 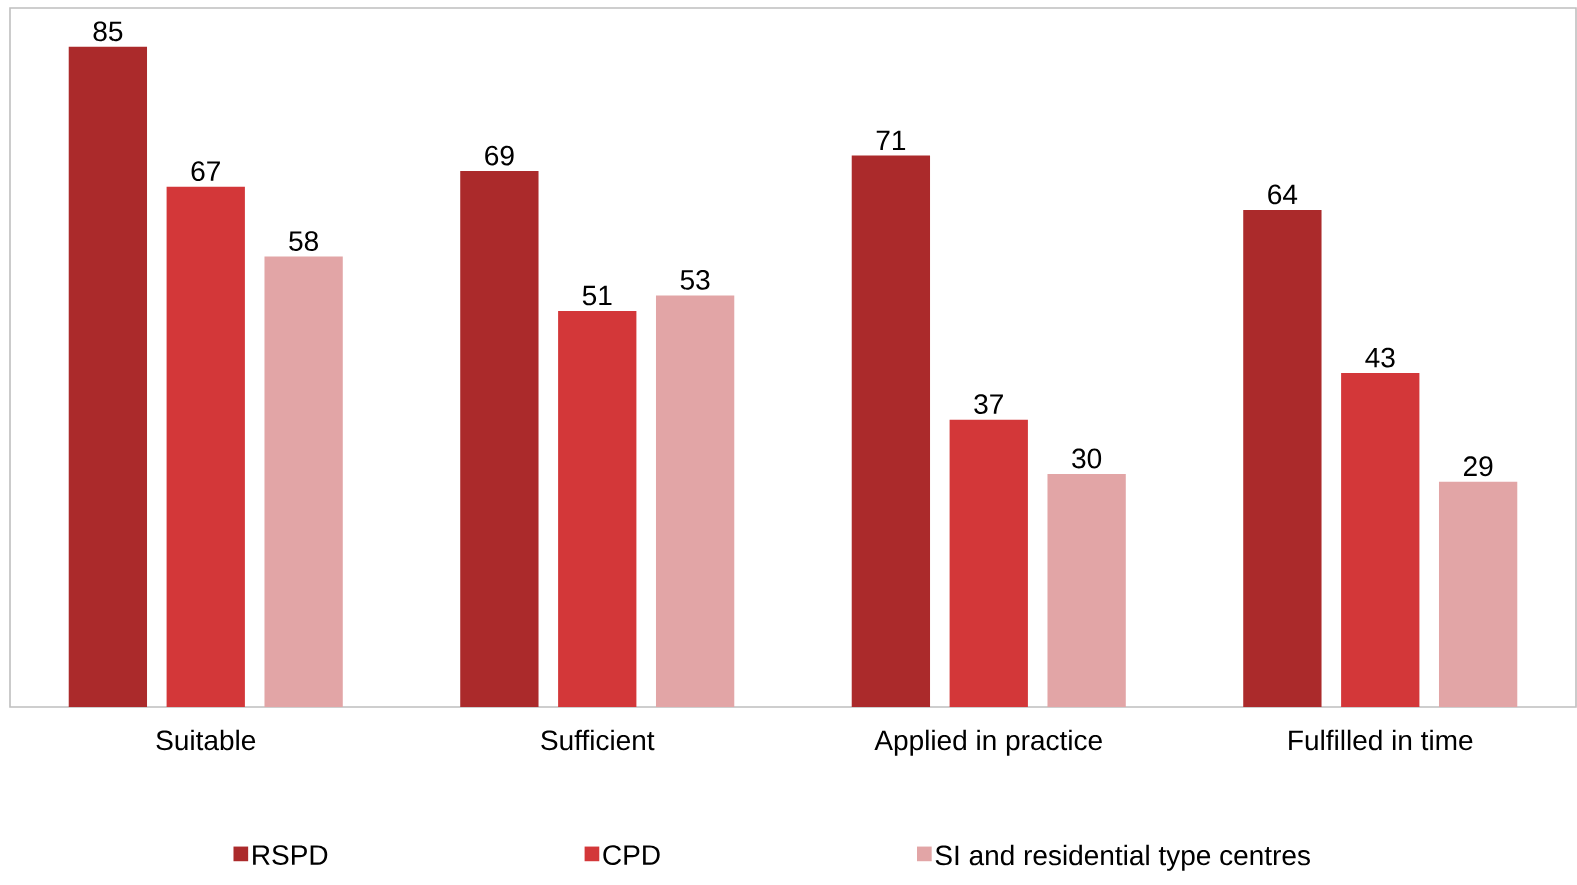 What do you see at coordinates (499, 155) in the screenshot?
I see `data-label: 69` at bounding box center [499, 155].